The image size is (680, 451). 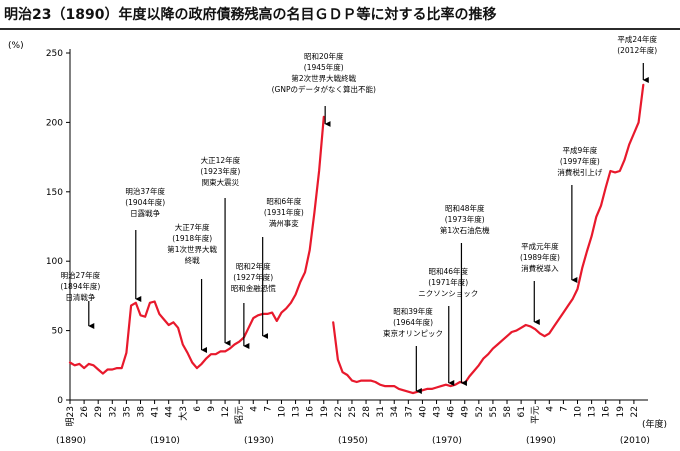 What do you see at coordinates (71, 441) in the screenshot?
I see `decade-label: (1890)` at bounding box center [71, 441].